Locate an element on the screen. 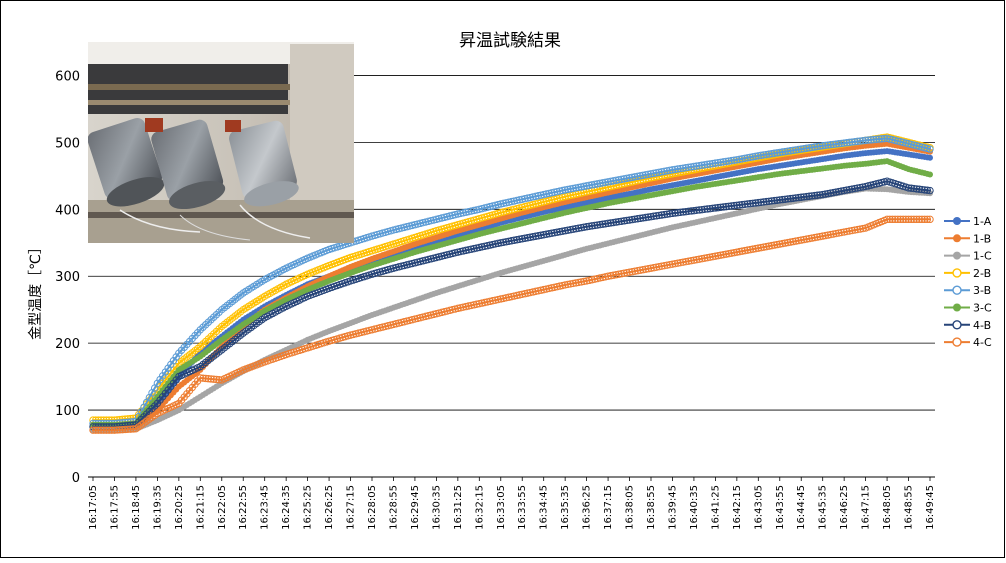  legend-item: 1-C is located at coordinates (968, 256).